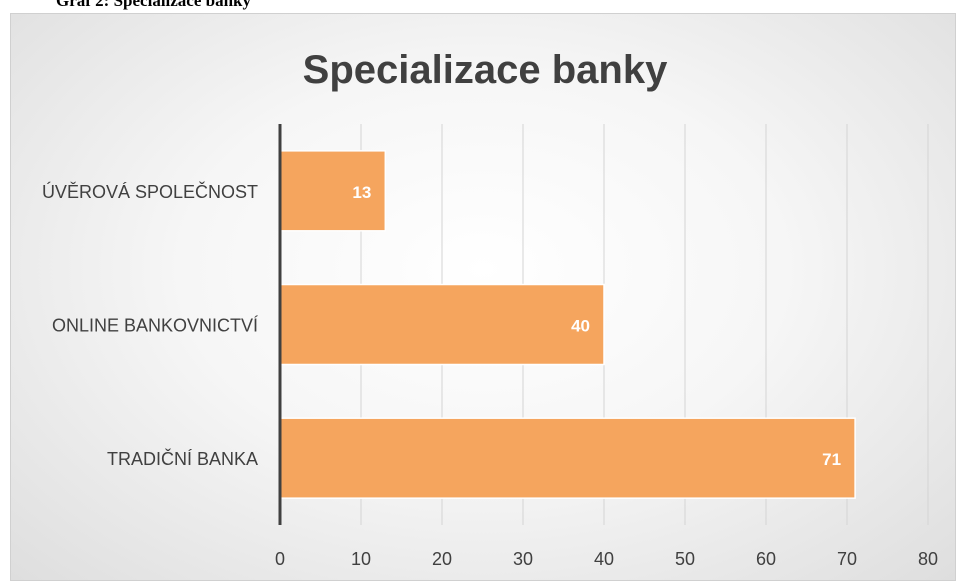 The image size is (958, 582). I want to click on figure-caption: Graf 2: Specializace banky, so click(154, 5).